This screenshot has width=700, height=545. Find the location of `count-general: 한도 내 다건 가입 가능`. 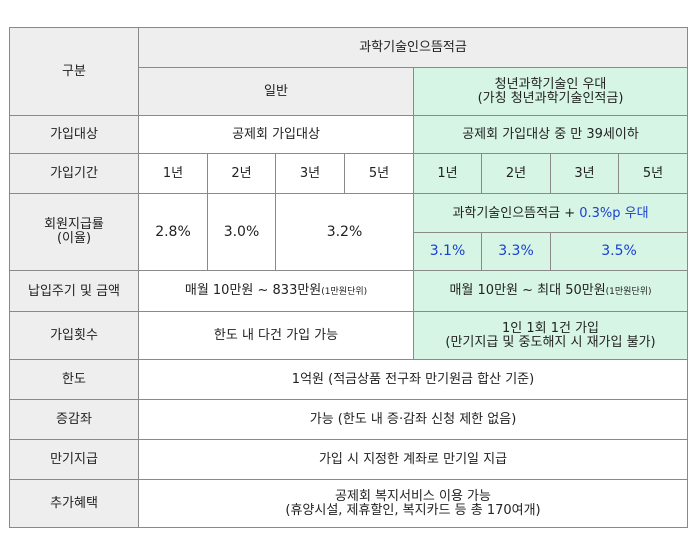

count-general: 한도 내 다건 가입 가능 is located at coordinates (276, 335).